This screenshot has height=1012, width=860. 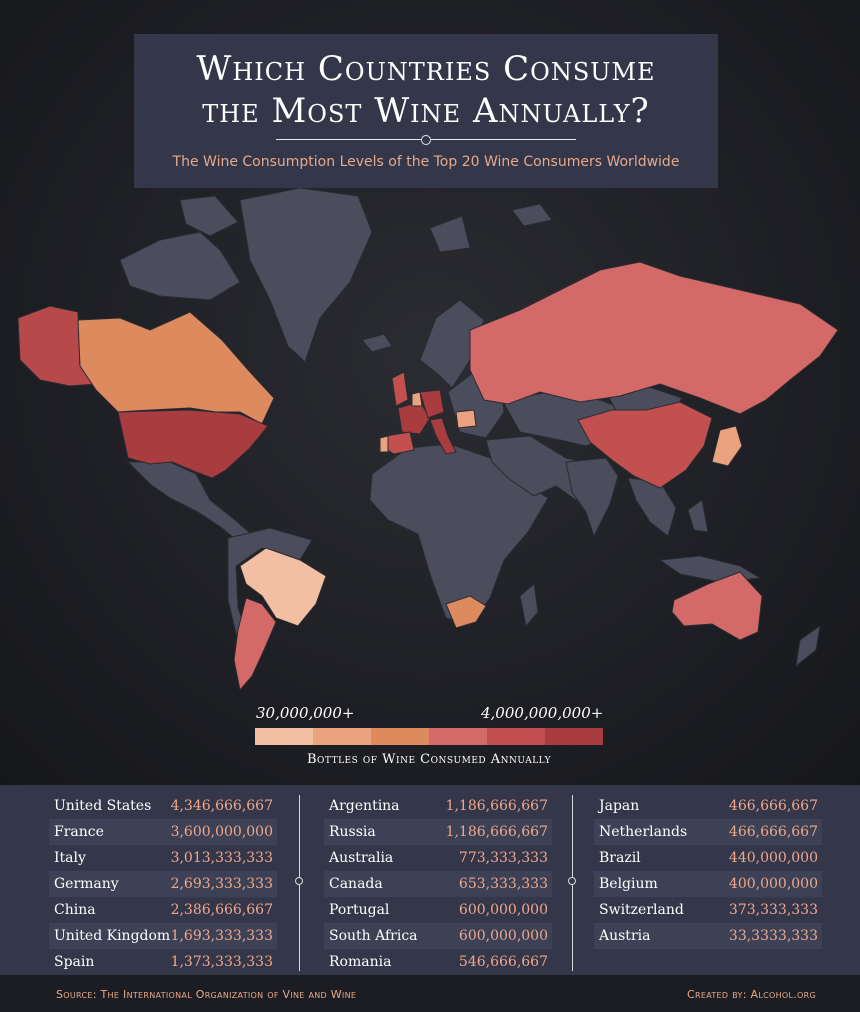 I want to click on country-name: Portugal, so click(x=359, y=910).